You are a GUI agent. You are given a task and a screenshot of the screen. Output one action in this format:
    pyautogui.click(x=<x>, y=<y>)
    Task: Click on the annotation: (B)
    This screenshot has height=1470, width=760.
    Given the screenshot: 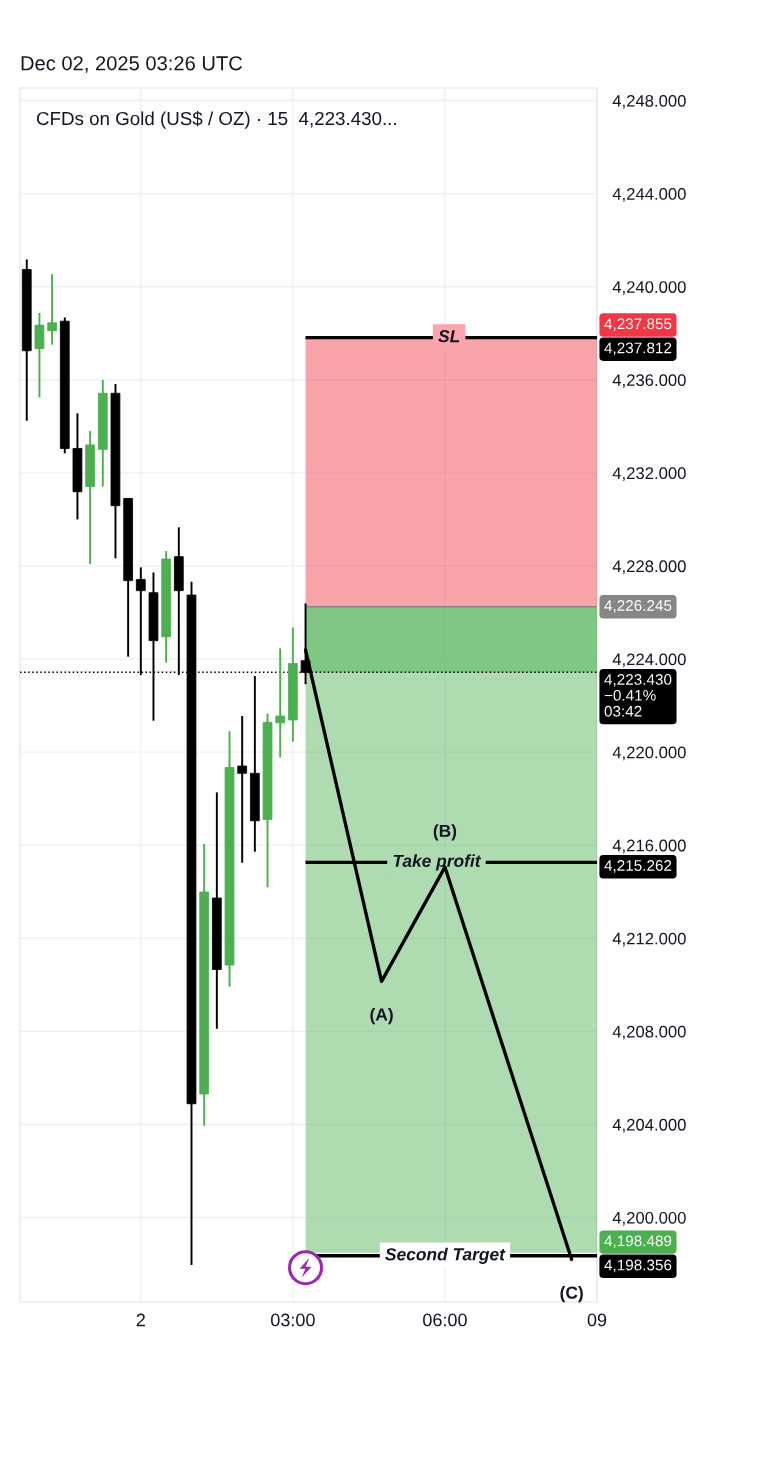 What is the action you would take?
    pyautogui.click(x=445, y=832)
    